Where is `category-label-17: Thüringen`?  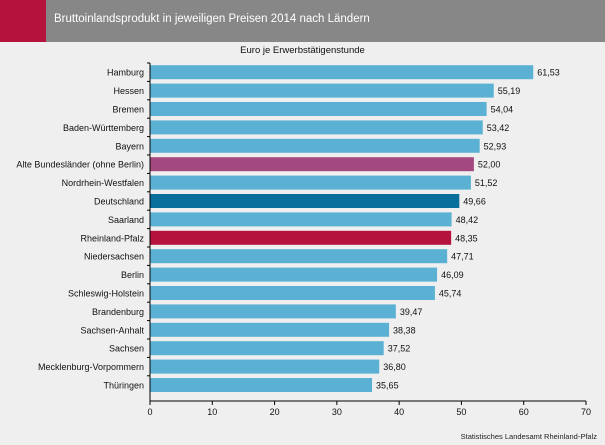 category-label-17: Thüringen is located at coordinates (123, 386).